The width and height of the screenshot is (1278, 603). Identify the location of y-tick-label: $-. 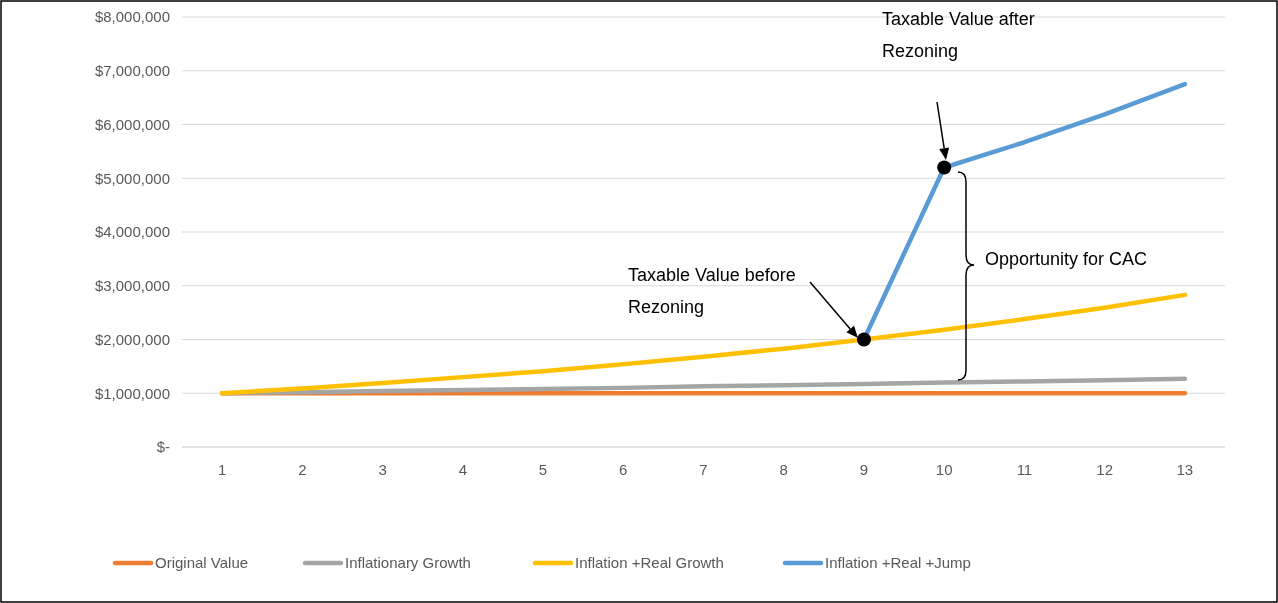
(163, 447).